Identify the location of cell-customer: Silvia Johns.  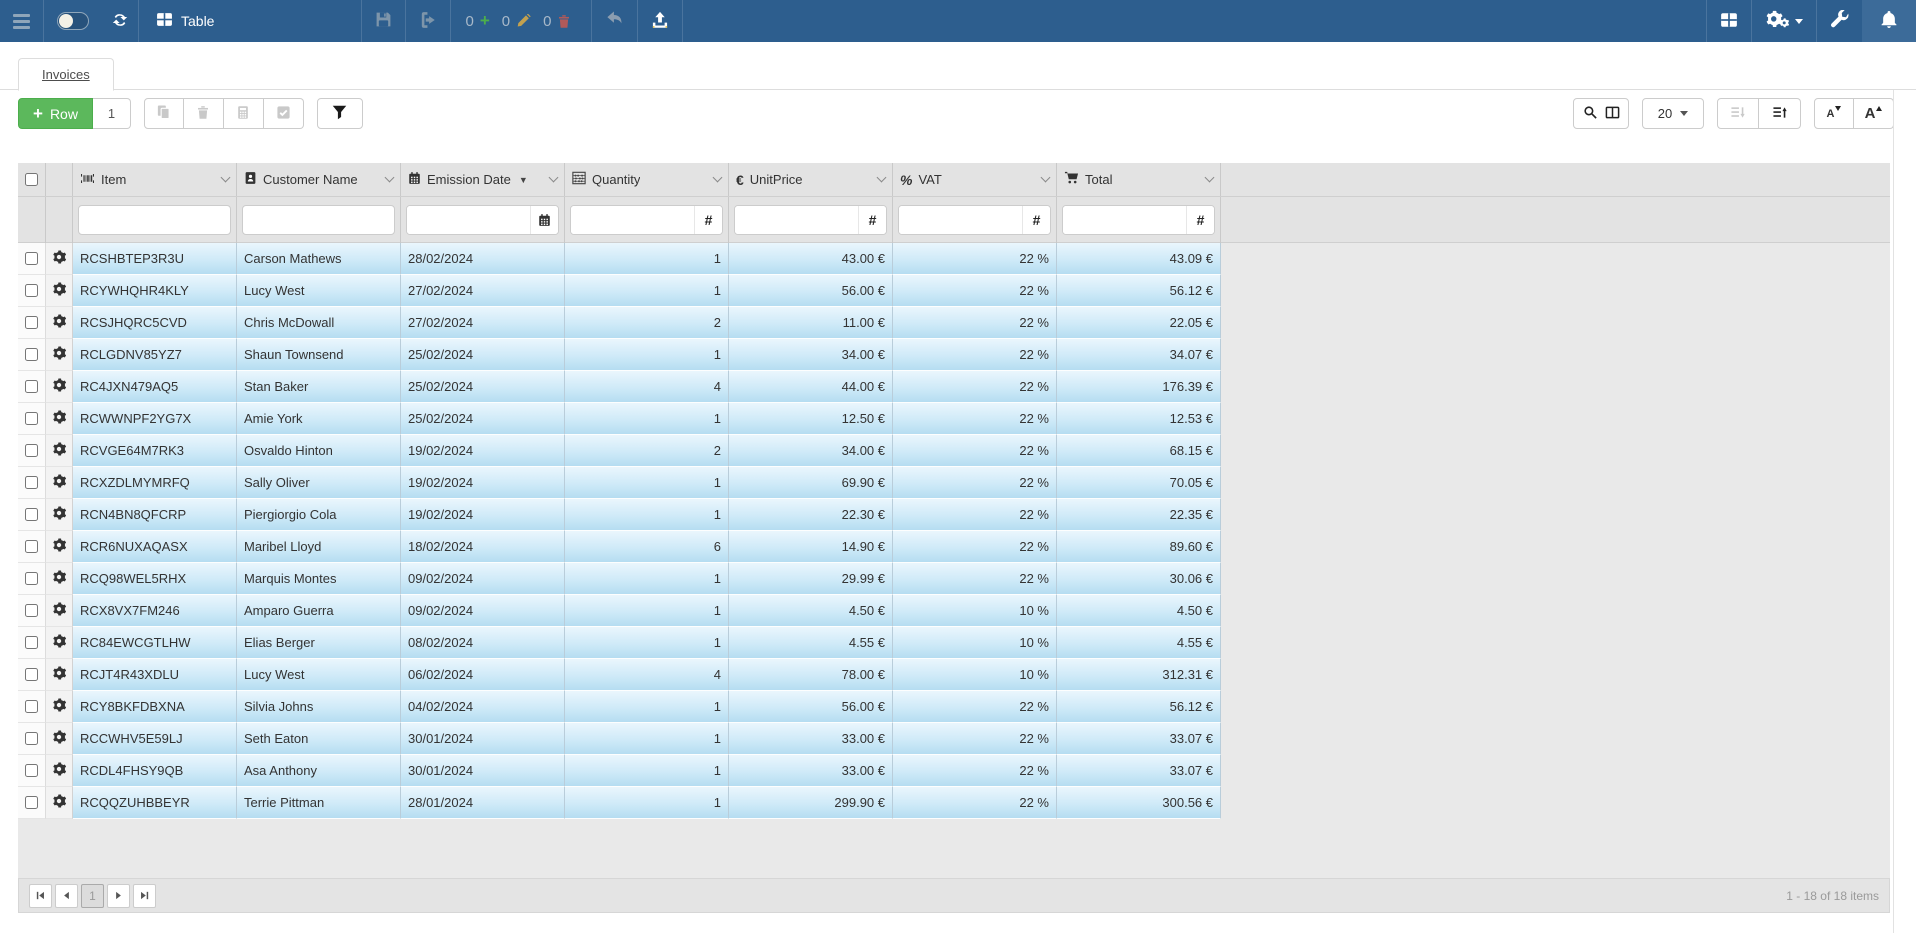
(319, 707).